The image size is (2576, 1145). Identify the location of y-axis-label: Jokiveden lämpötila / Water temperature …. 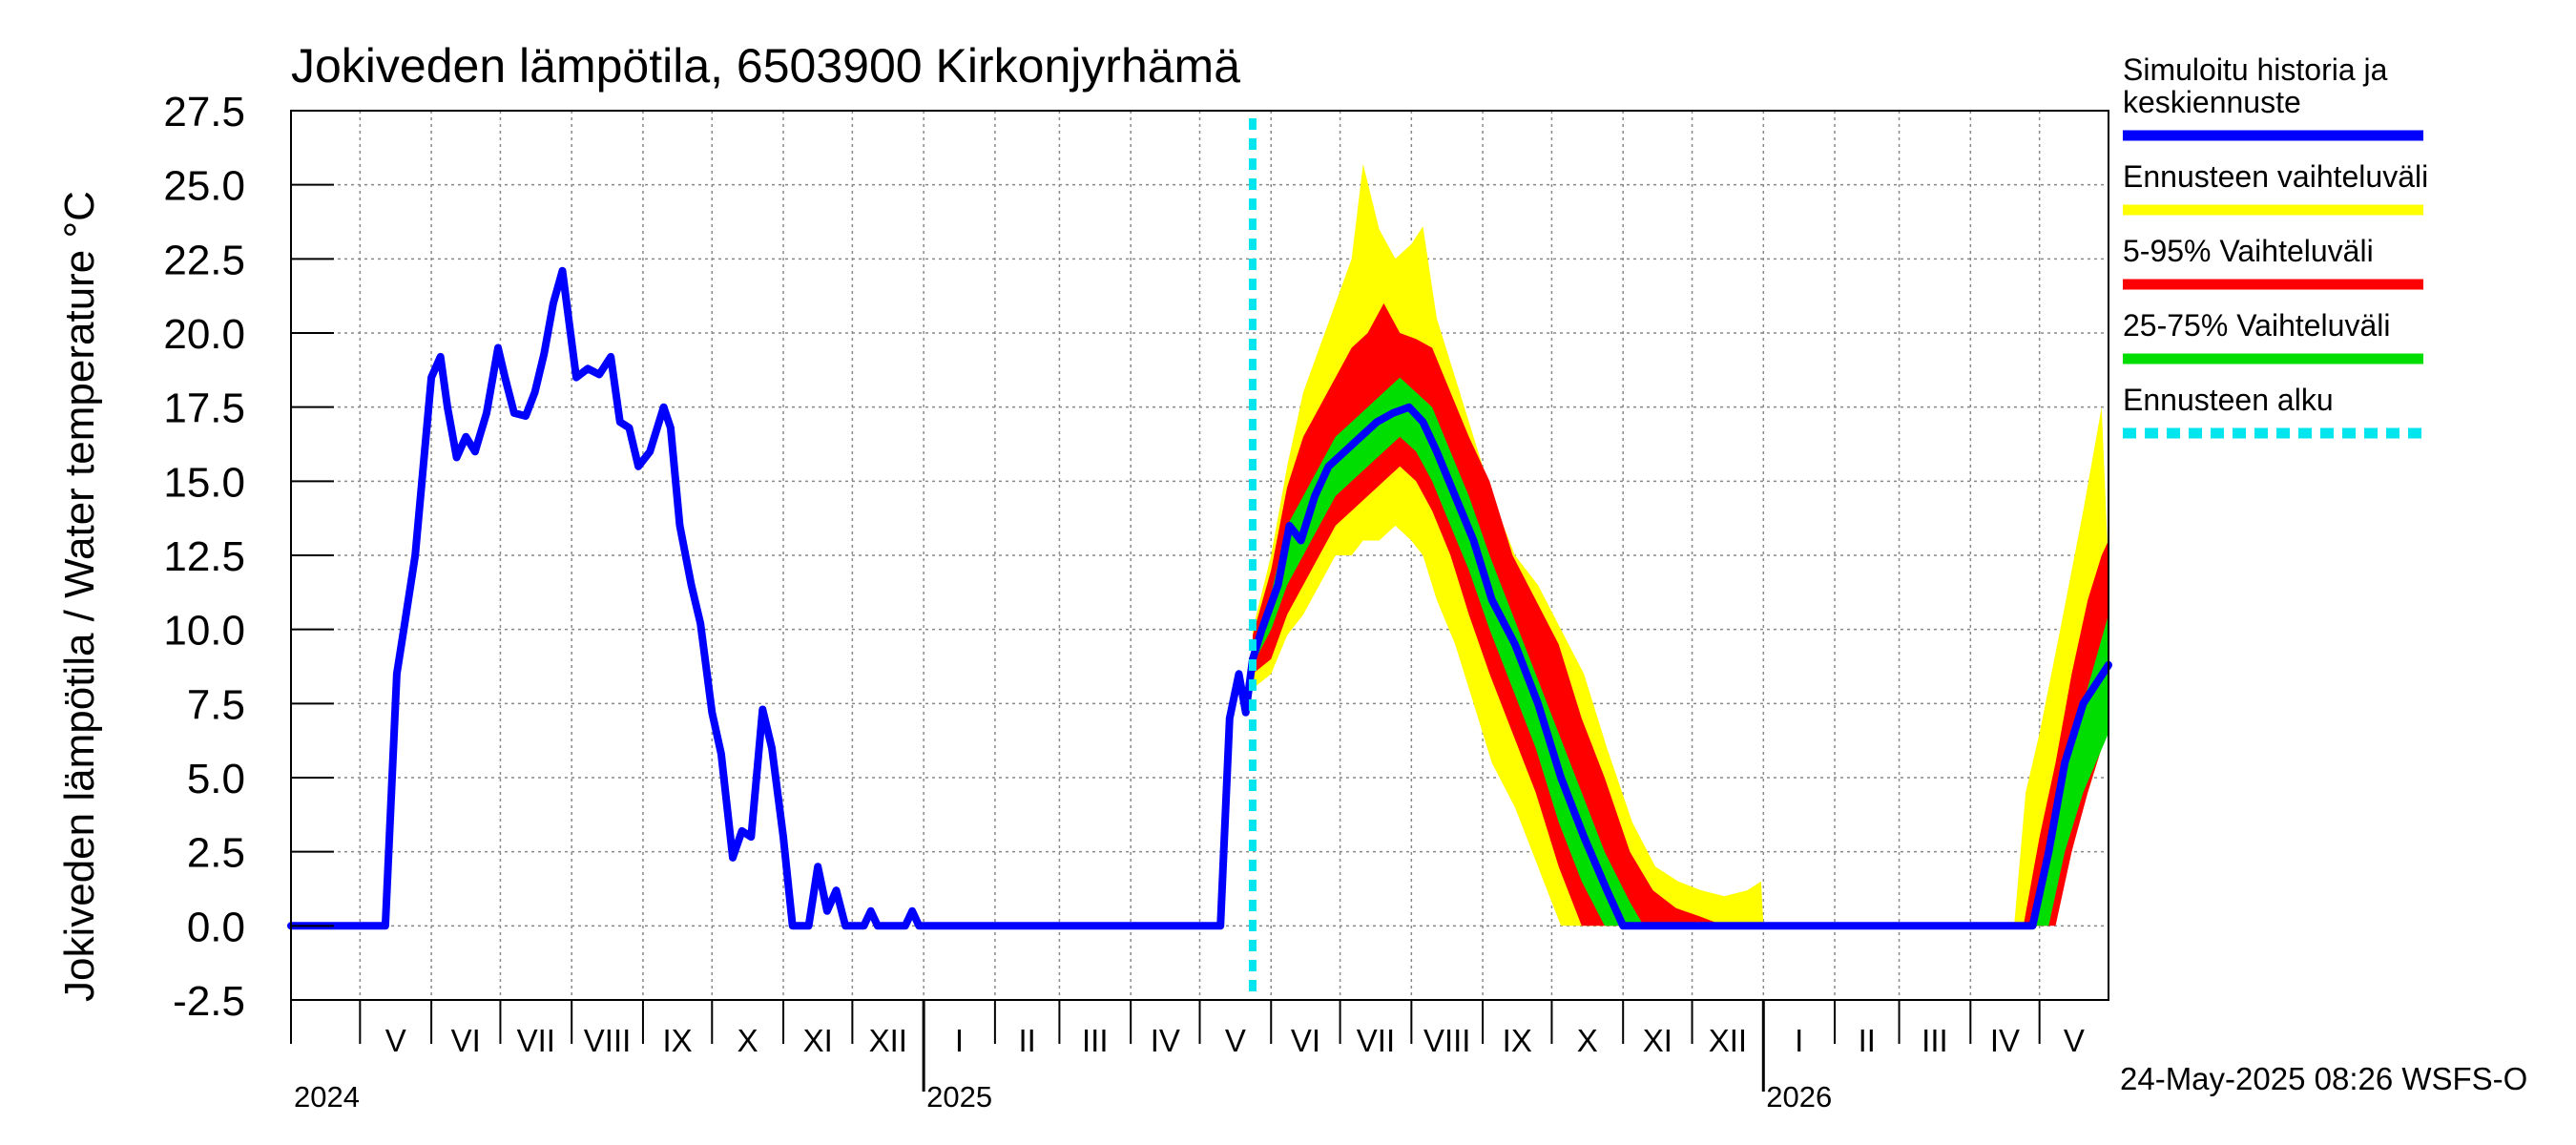
(79, 596).